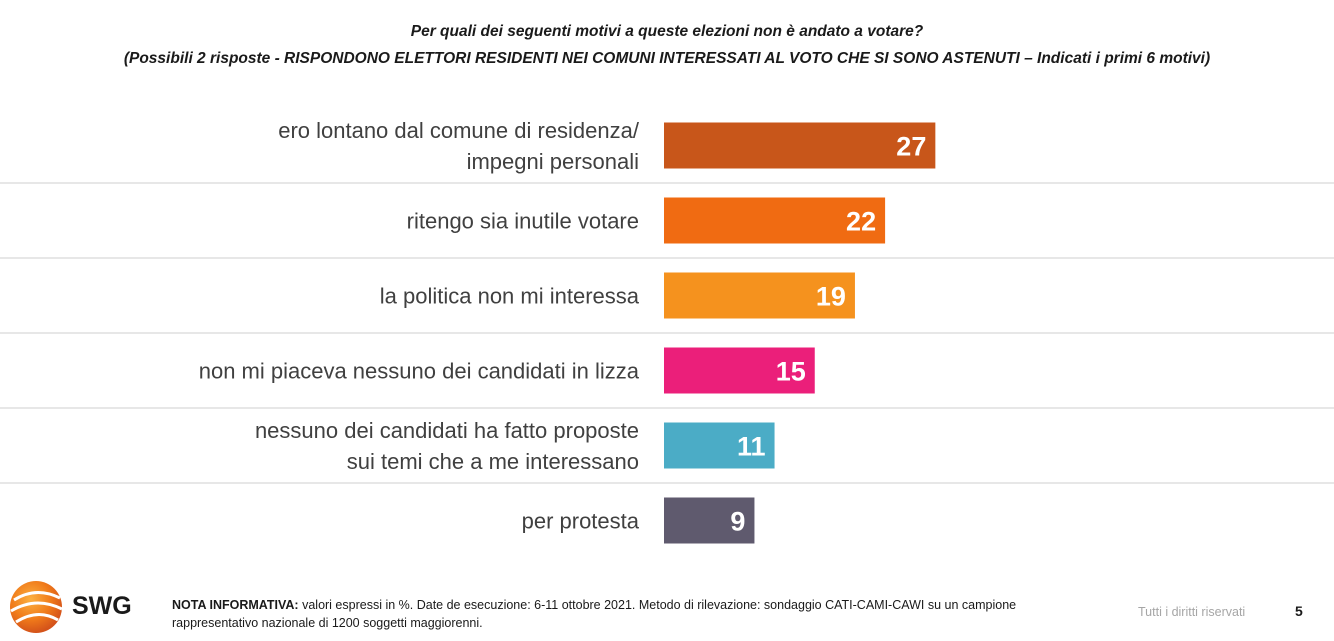 Image resolution: width=1334 pixels, height=641 pixels. What do you see at coordinates (791, 372) in the screenshot?
I see `value-label-3: 15` at bounding box center [791, 372].